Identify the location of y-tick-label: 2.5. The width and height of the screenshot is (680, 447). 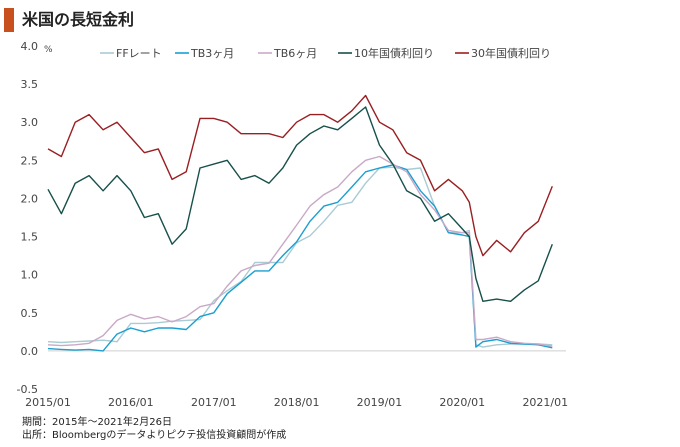
(30, 160).